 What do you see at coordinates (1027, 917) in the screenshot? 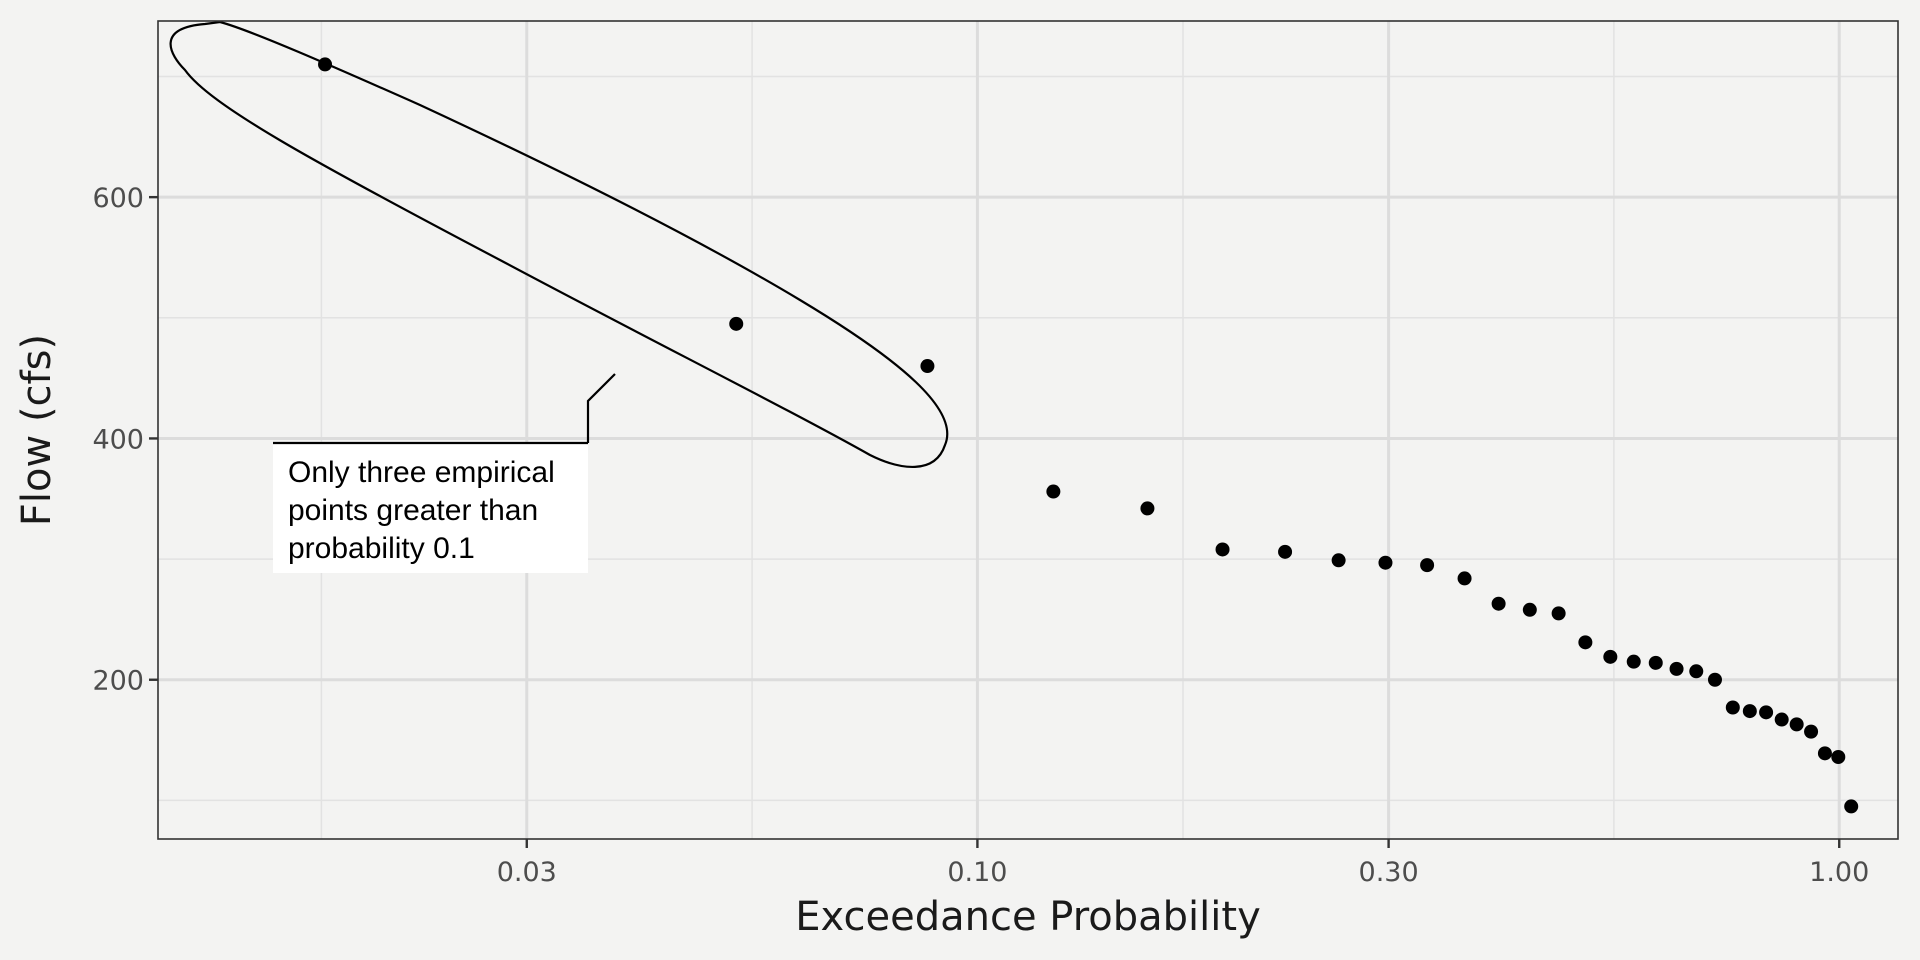
I see `x-axis-title: Exceedance Probability` at bounding box center [1027, 917].